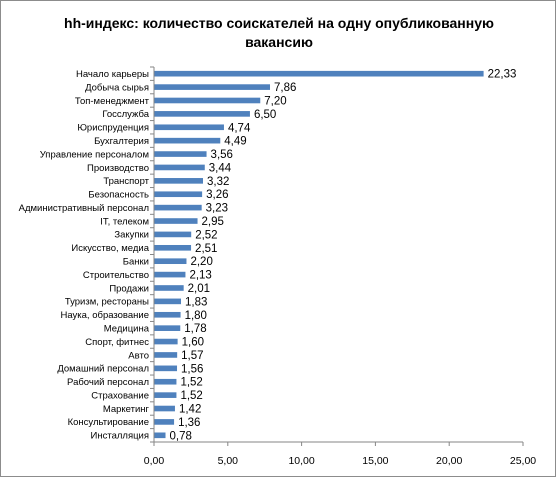  Describe the element at coordinates (84, 208) in the screenshot. I see `category-label: Административный персонал` at that location.